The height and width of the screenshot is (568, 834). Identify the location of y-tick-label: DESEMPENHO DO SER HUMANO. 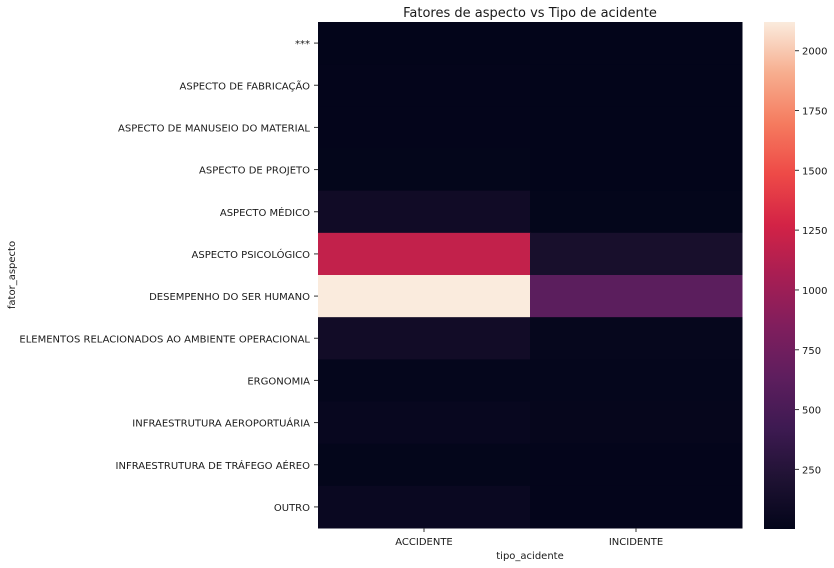
(229, 297).